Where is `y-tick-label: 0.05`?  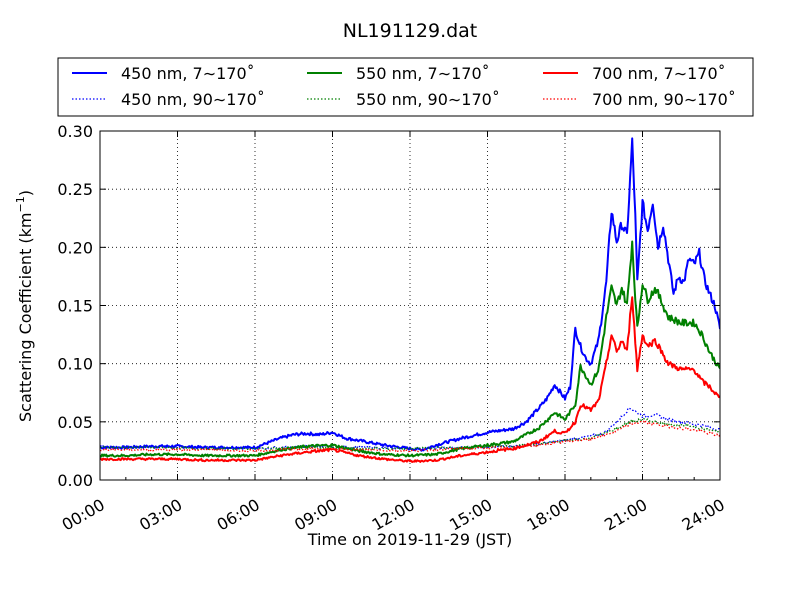
y-tick-label: 0.05 is located at coordinates (75, 422).